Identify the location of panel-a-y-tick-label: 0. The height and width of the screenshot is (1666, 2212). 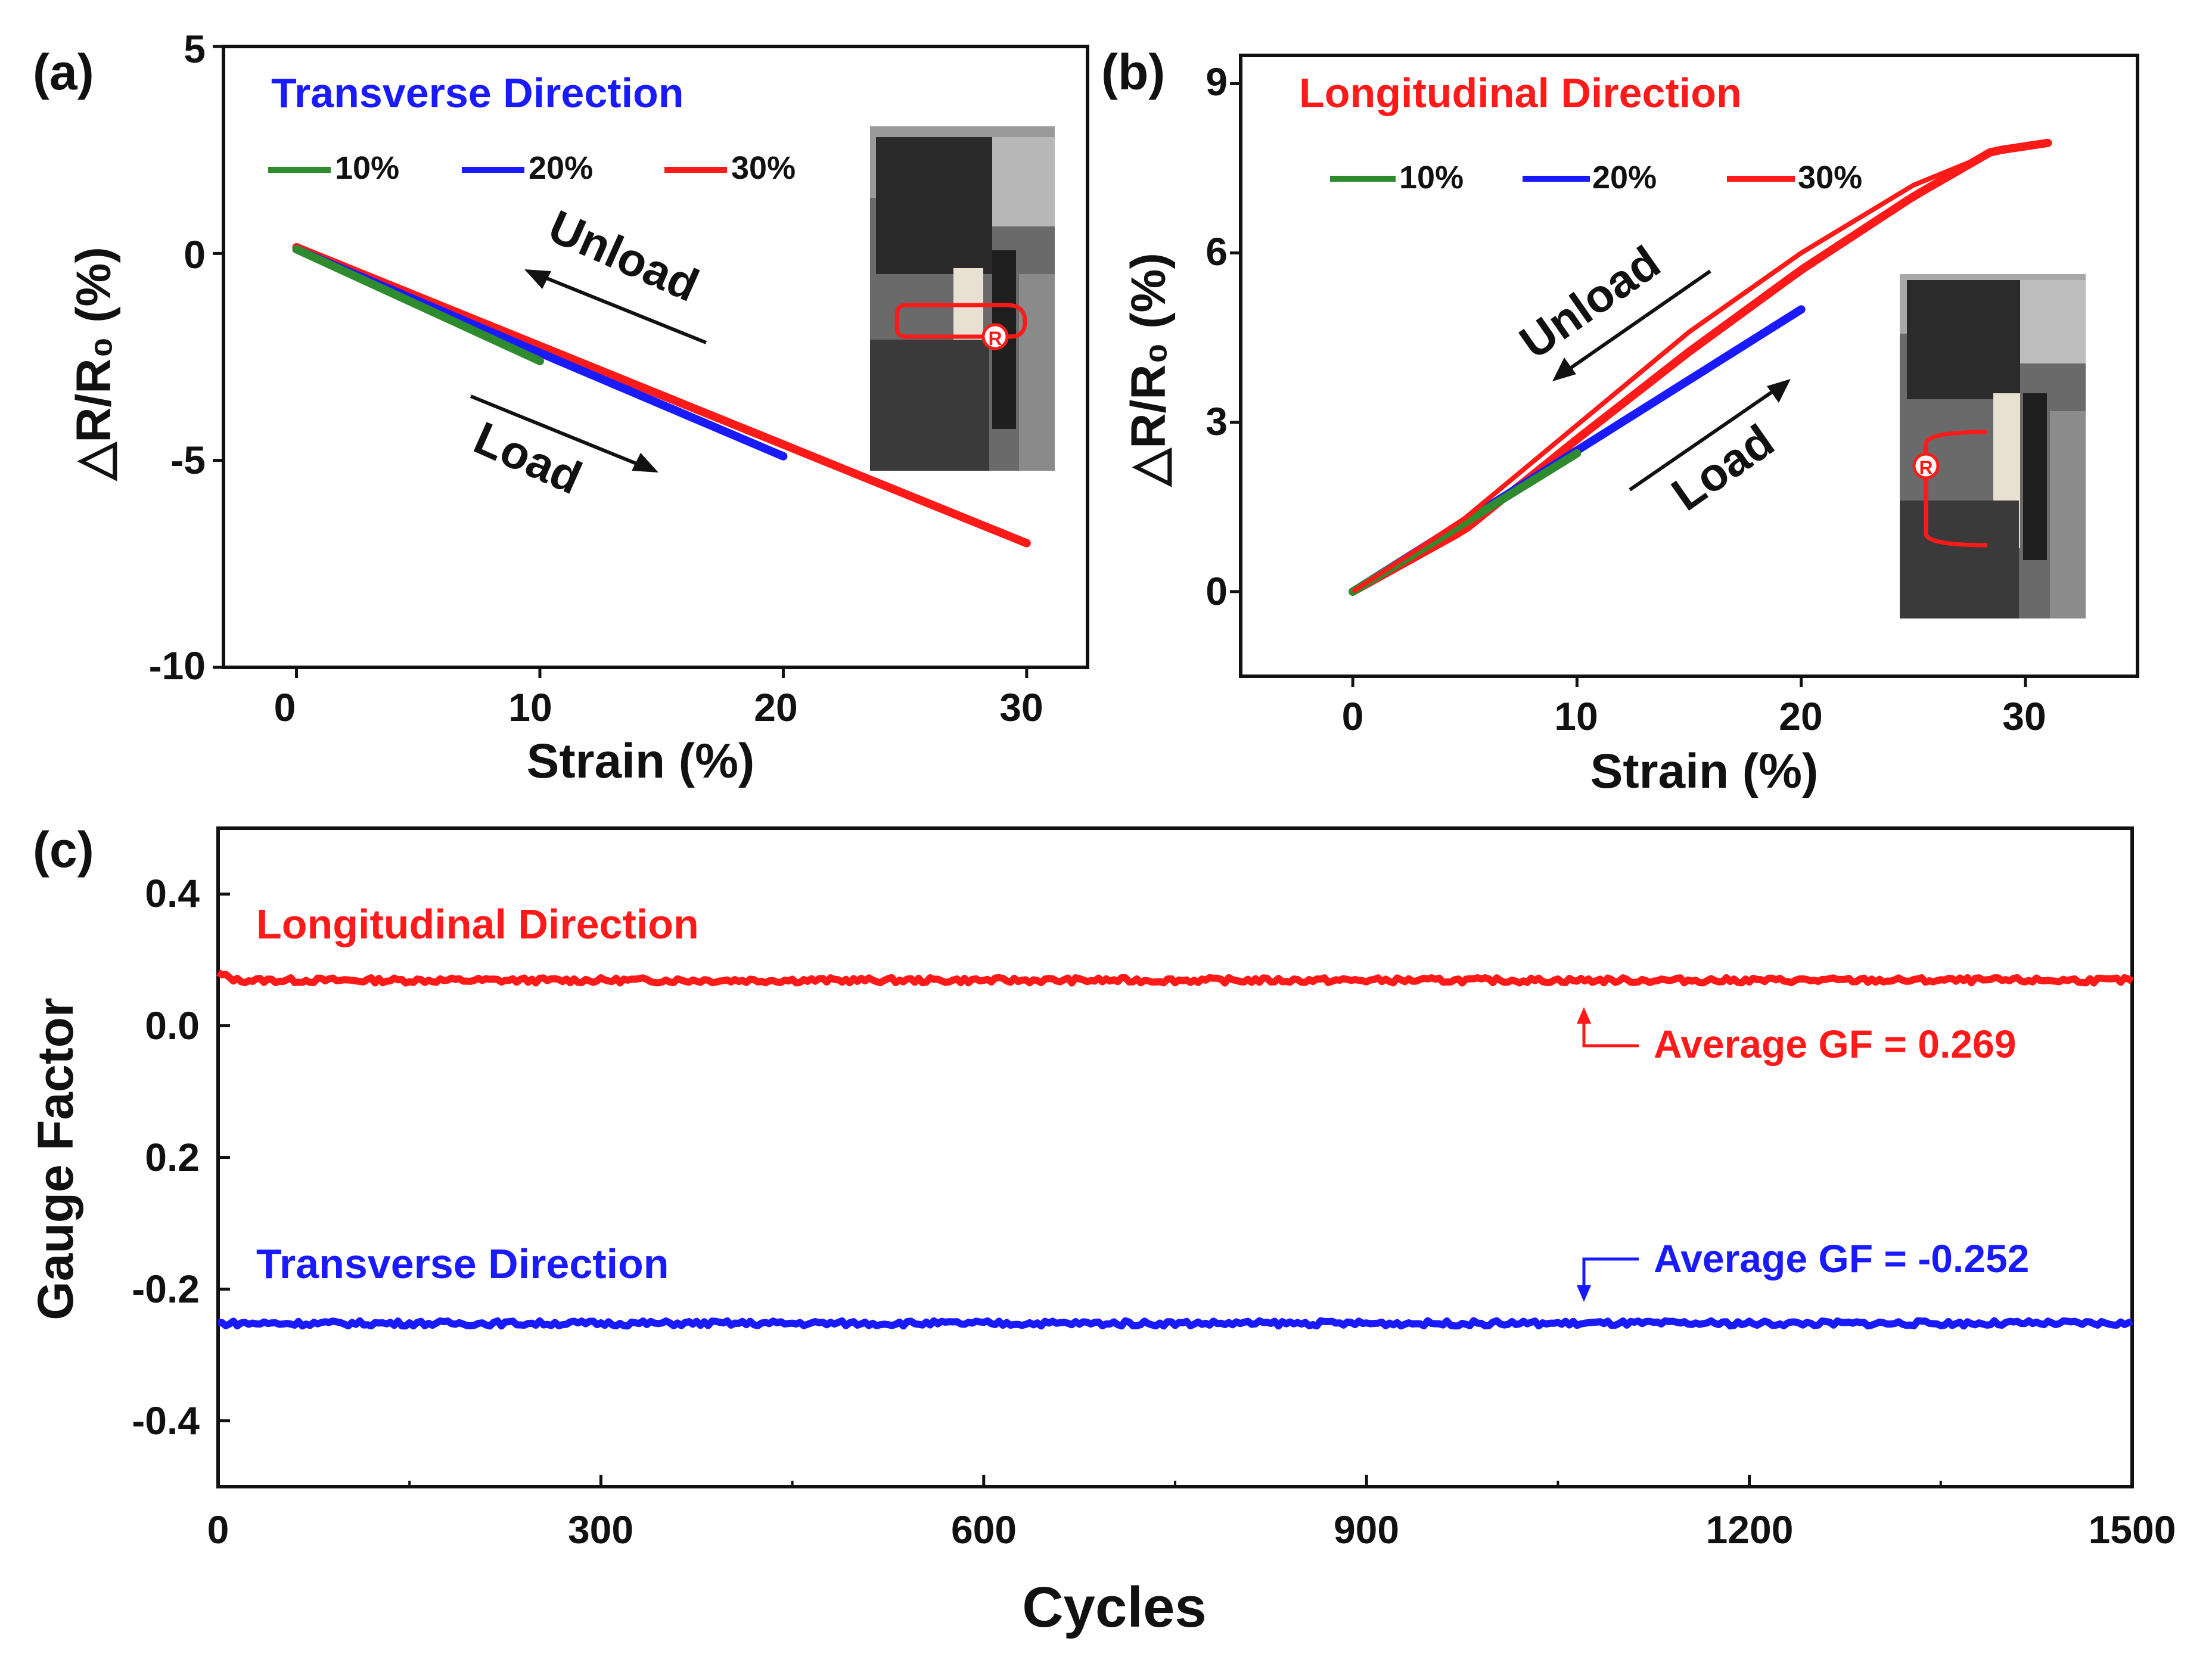
(195, 254).